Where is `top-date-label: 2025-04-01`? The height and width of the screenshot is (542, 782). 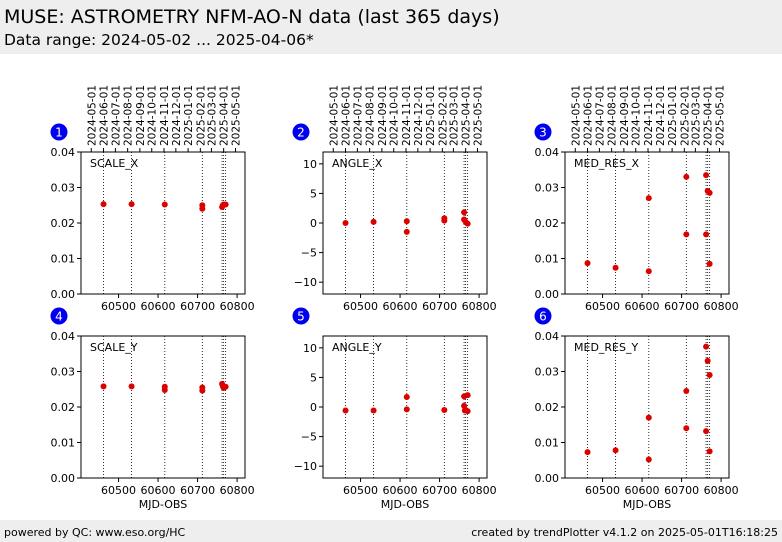
top-date-label: 2025-04-01 is located at coordinates (467, 115).